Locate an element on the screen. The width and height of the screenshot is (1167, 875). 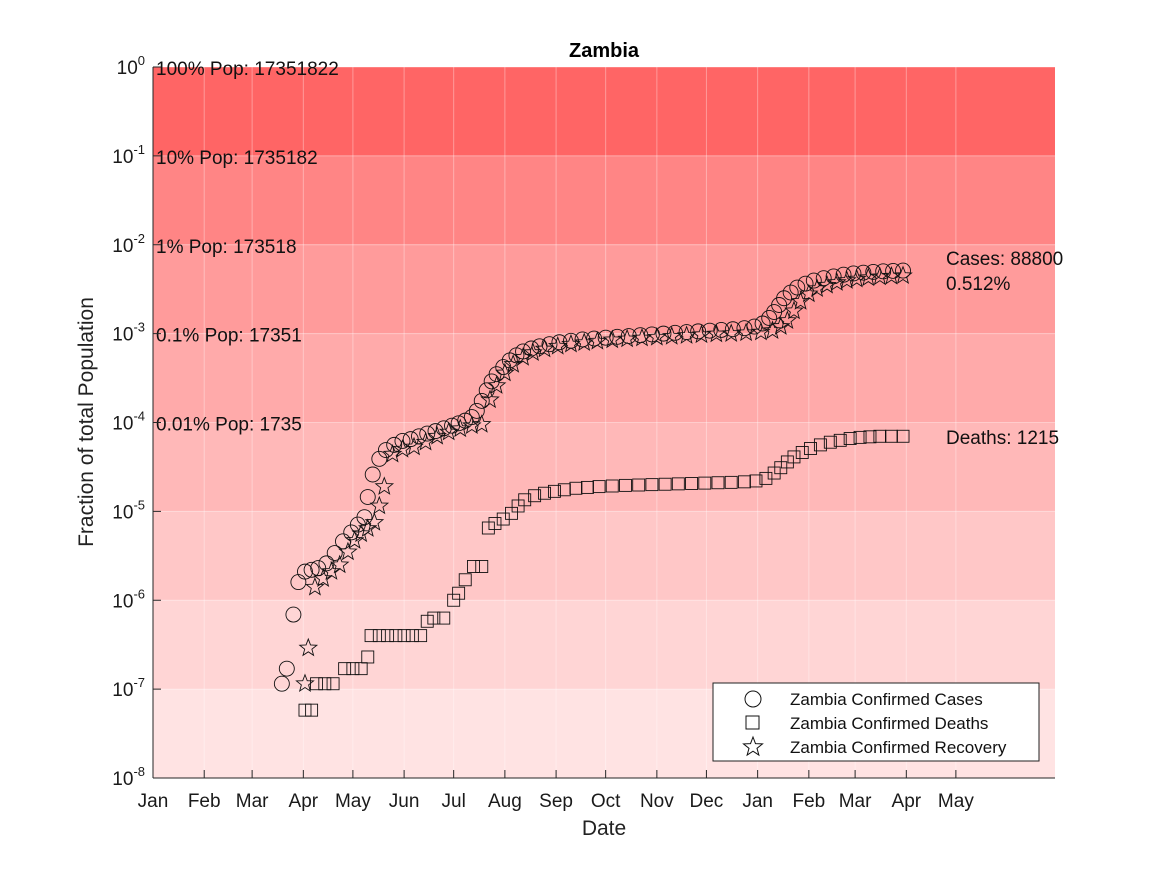
population-label: 1% Pop: 173518 is located at coordinates (226, 247).